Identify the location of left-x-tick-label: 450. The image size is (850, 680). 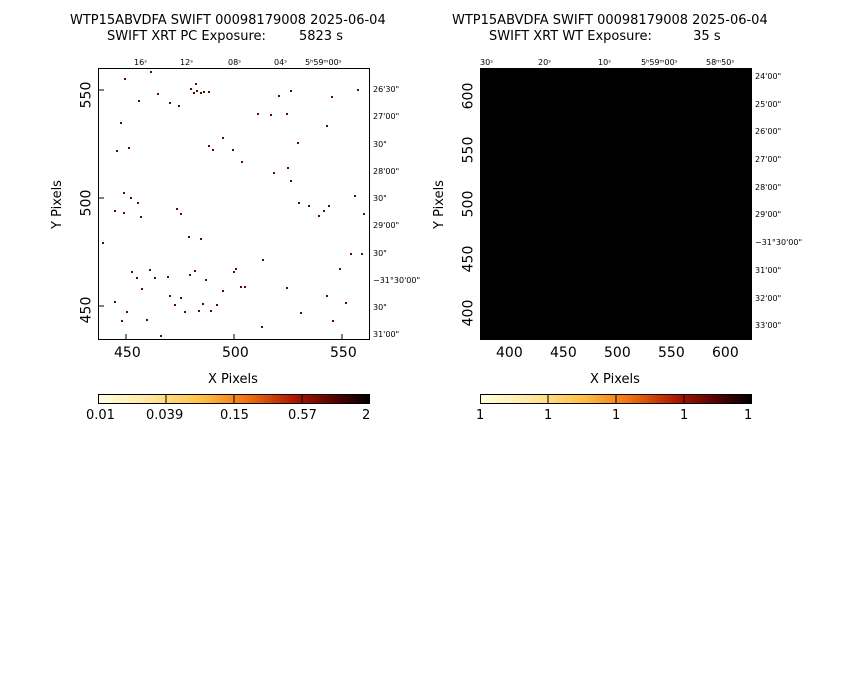
(127, 353).